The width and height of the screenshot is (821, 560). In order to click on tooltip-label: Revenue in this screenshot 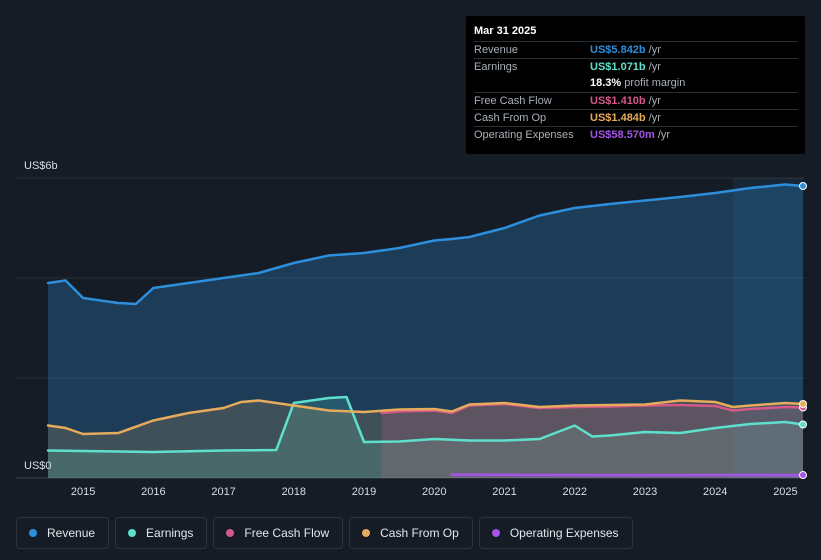, I will do `click(496, 50)`.